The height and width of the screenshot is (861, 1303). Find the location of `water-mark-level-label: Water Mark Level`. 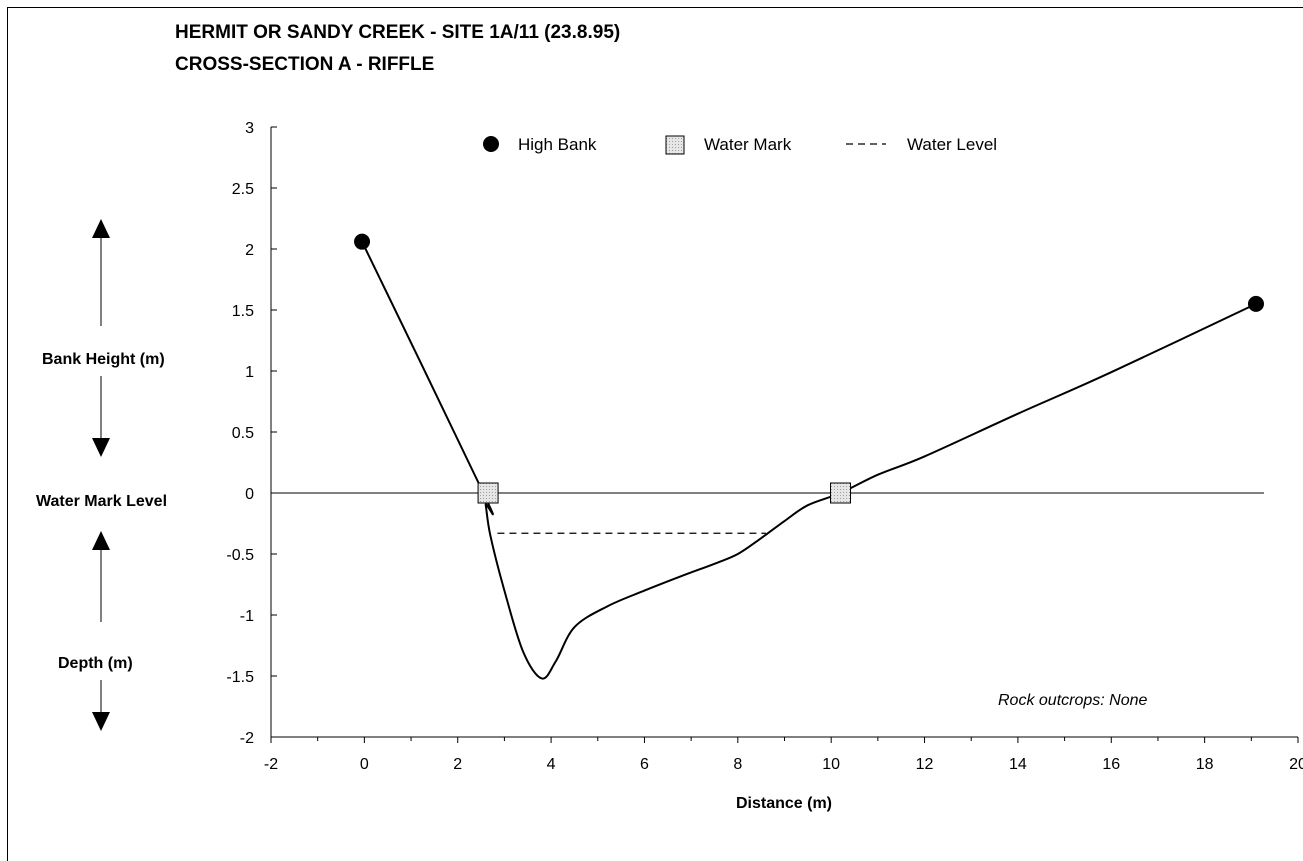

water-mark-level-label: Water Mark Level is located at coordinates (101, 501).